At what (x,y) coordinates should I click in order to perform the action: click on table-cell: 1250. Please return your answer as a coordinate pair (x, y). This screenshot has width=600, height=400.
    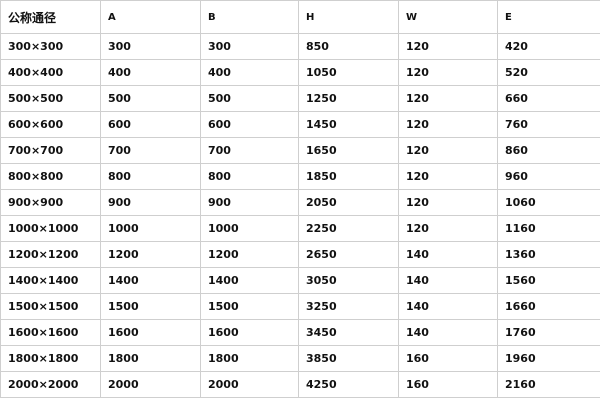
    Looking at the image, I should click on (348, 99).